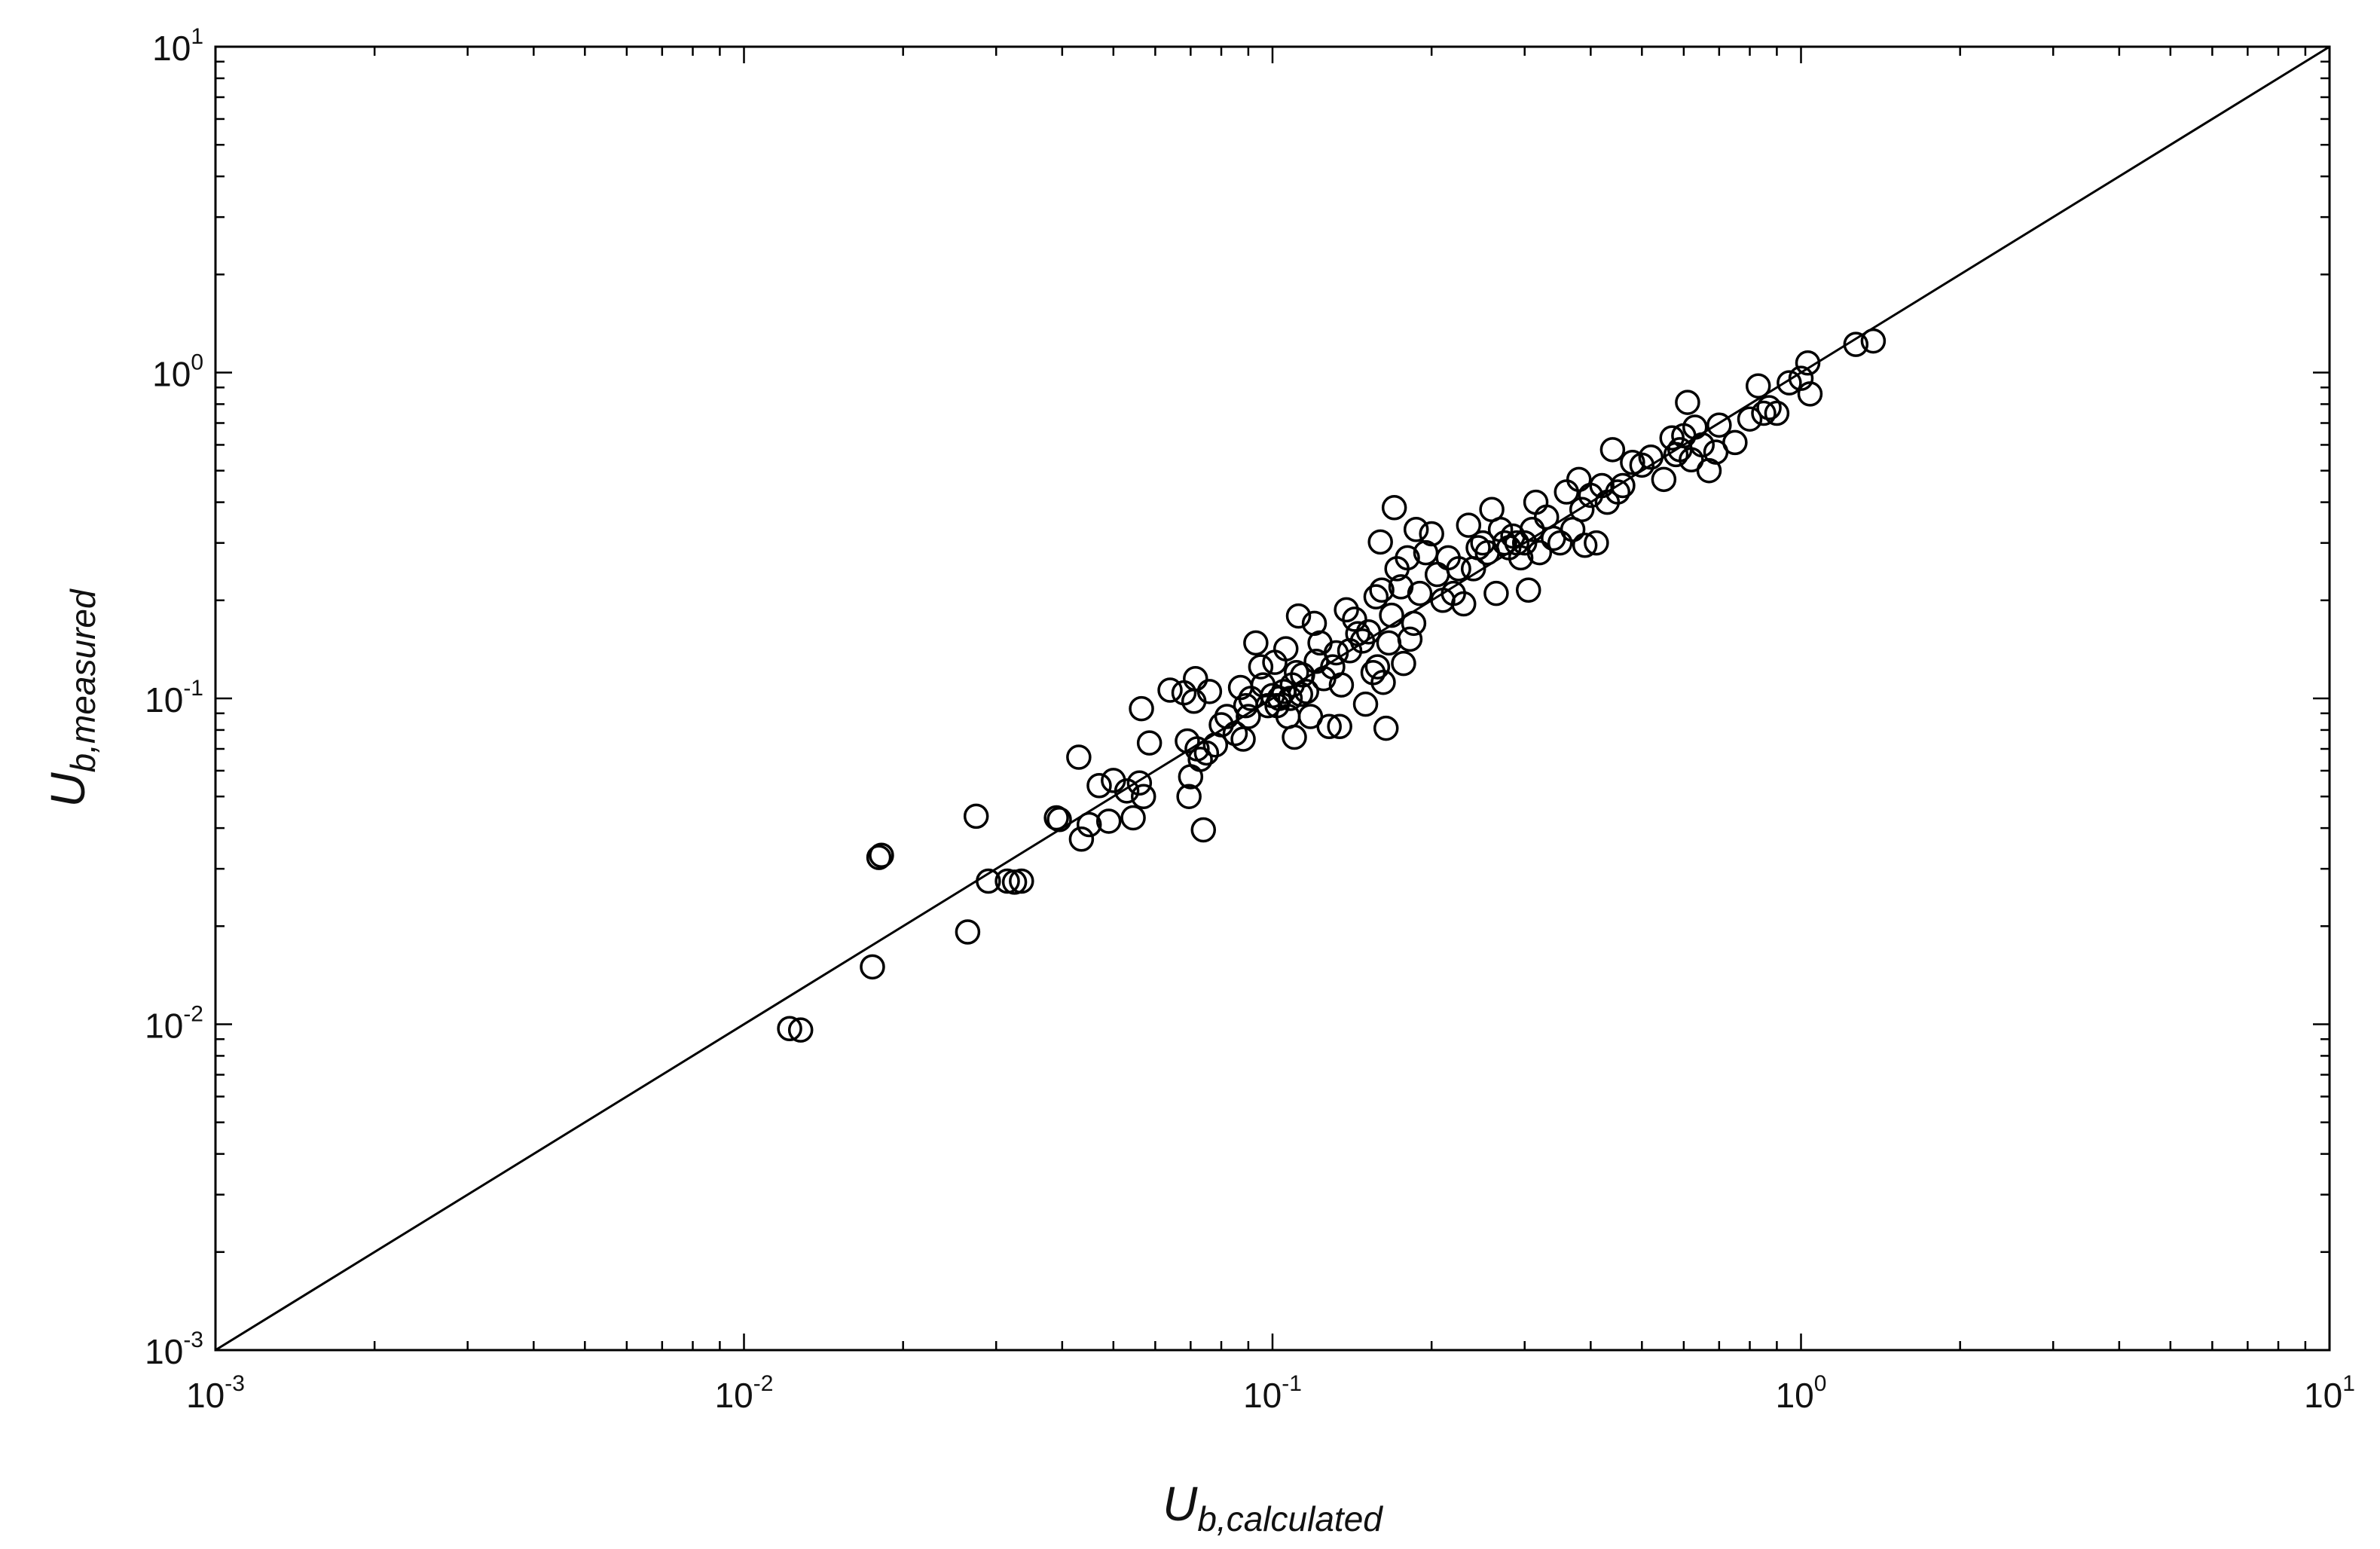 The image size is (2380, 1549). What do you see at coordinates (71, 698) in the screenshot?
I see `y-axis-label: Ub,measured` at bounding box center [71, 698].